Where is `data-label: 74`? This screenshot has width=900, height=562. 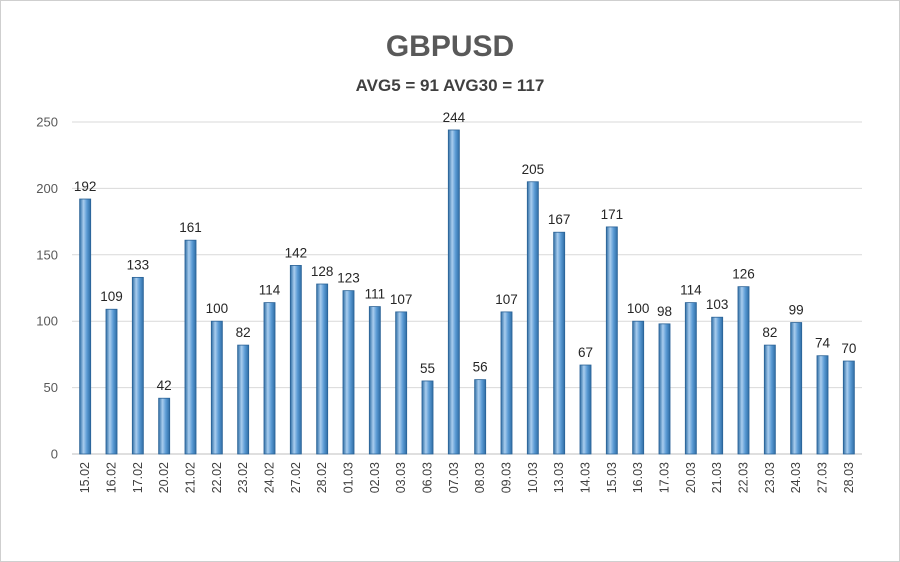 data-label: 74 is located at coordinates (823, 343).